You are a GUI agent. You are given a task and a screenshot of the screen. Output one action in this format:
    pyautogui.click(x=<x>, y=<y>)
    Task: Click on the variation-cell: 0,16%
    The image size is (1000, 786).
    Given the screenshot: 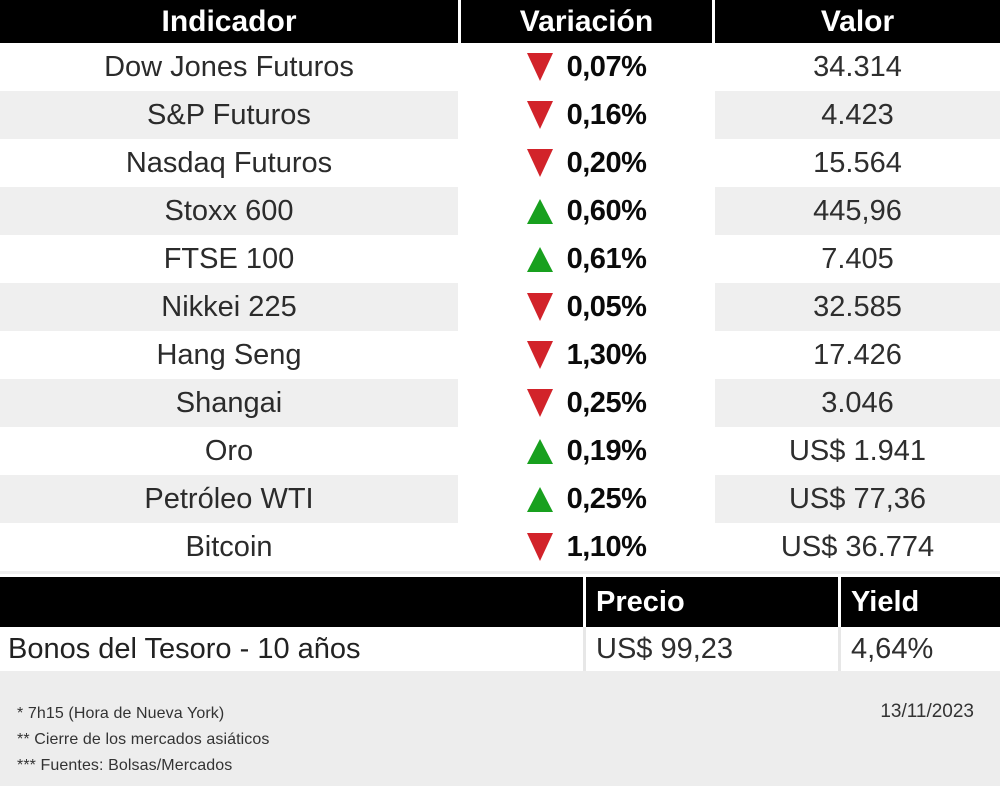 What is the action you would take?
    pyautogui.click(x=586, y=115)
    